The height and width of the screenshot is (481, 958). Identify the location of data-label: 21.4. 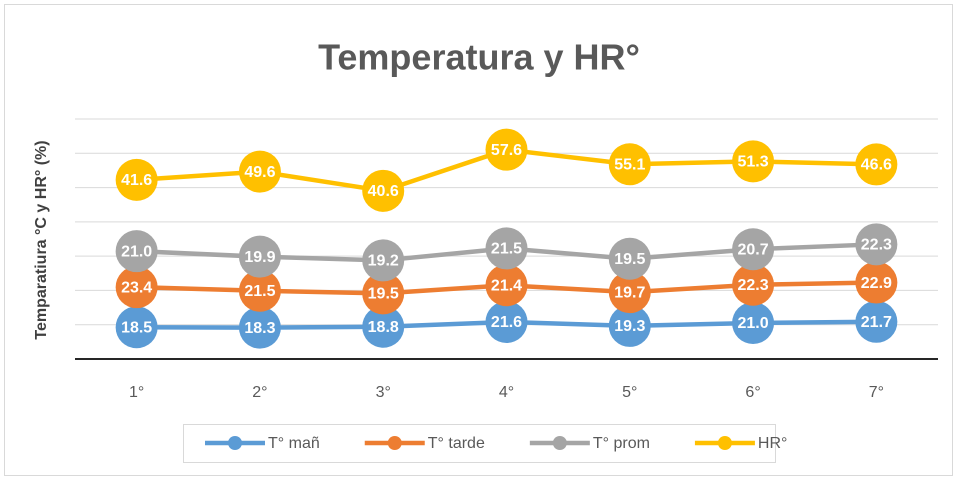
(506, 286).